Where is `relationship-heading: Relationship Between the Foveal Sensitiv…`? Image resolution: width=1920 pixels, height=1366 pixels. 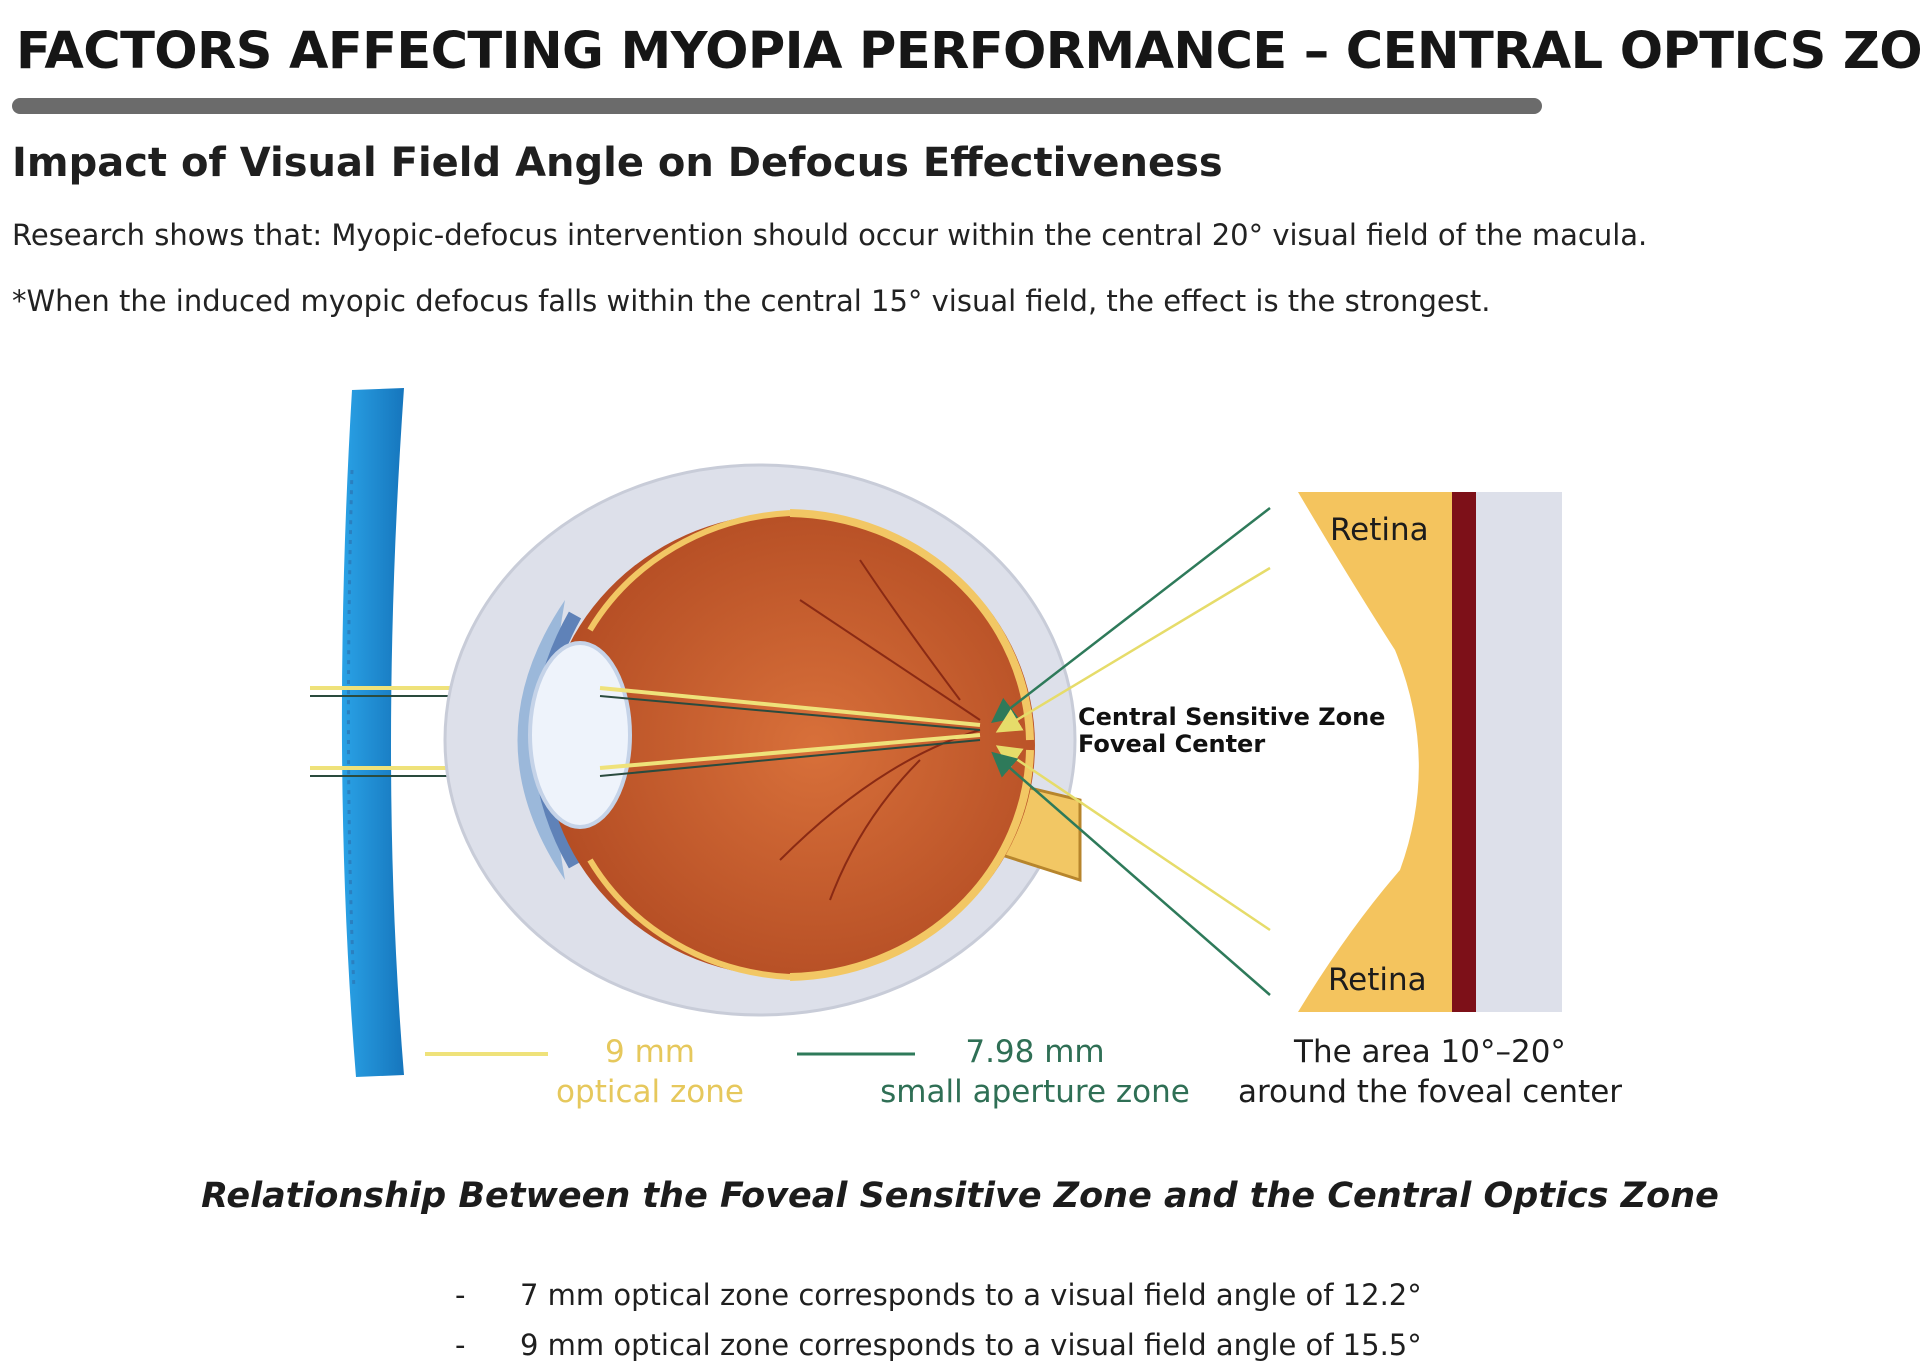 relationship-heading: Relationship Between the Foveal Sensitiv… is located at coordinates (960, 1196).